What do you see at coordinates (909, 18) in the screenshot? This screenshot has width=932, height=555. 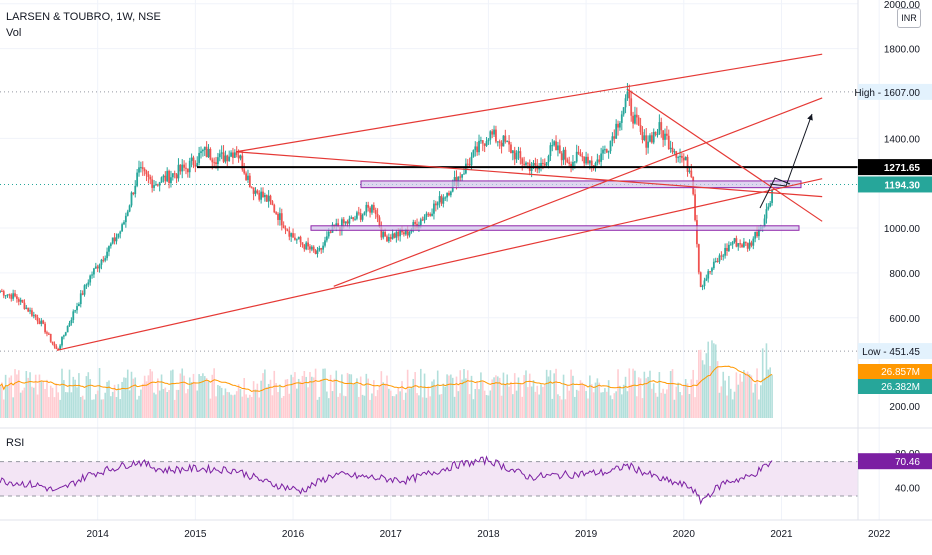 I see `currency-badge: INR` at bounding box center [909, 18].